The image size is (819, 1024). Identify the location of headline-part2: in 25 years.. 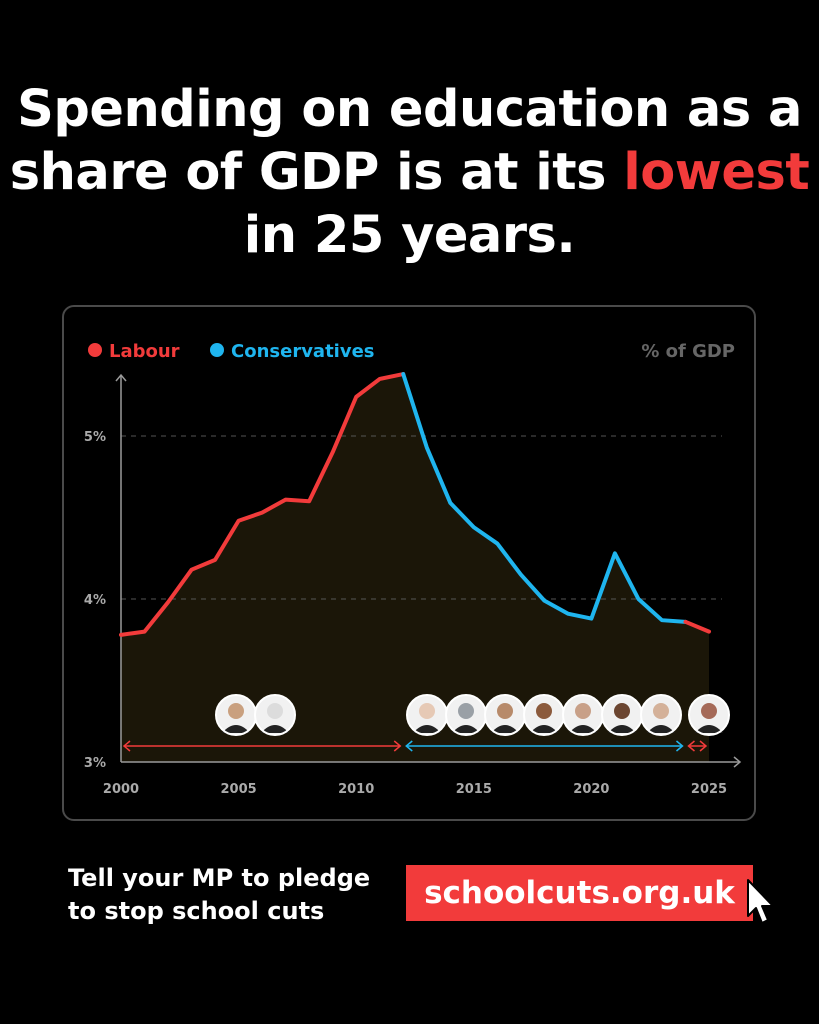
(409, 235).